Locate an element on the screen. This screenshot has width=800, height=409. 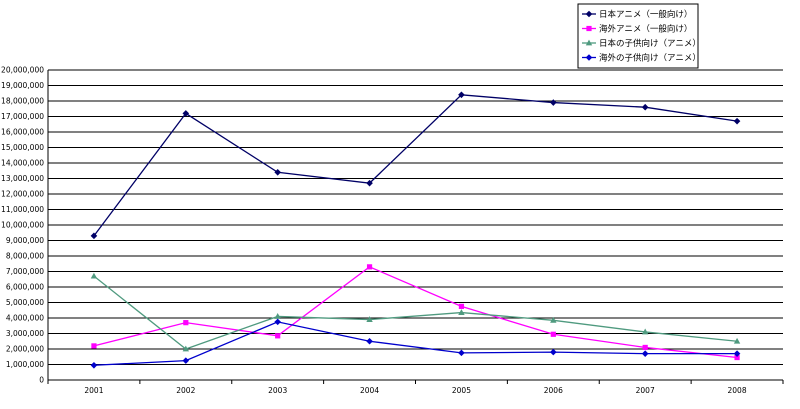
y-tick-label: 2,000,000 is located at coordinates (25, 349).